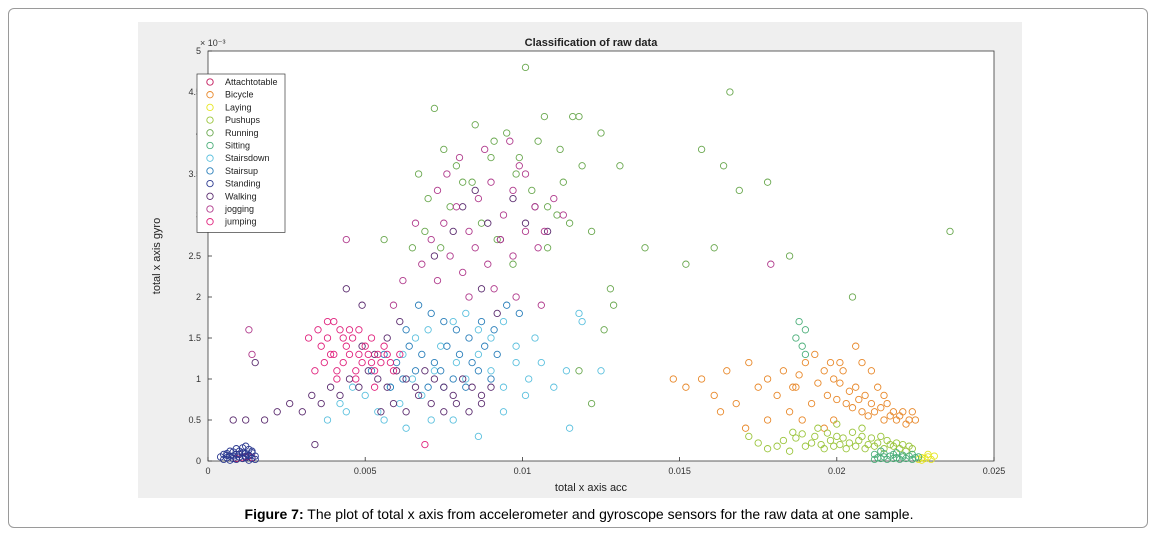 The width and height of the screenshot is (1158, 536). I want to click on x-tick-label: 0.02, so click(837, 471).